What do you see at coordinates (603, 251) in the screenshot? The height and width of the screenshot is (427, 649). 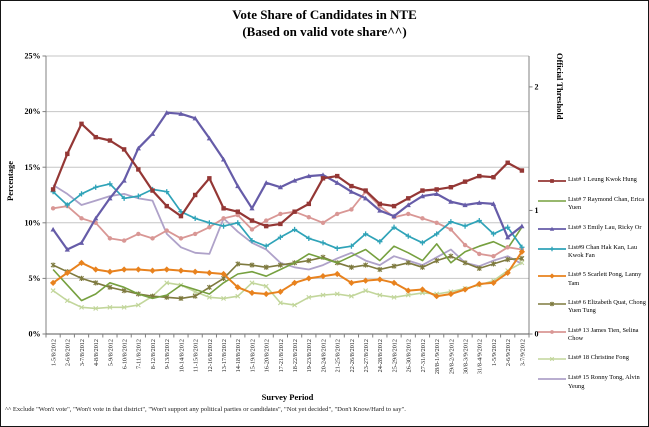 I see `legend-label: List#9 Chan Hak Kan, Lau Kwok Fan` at bounding box center [603, 251].